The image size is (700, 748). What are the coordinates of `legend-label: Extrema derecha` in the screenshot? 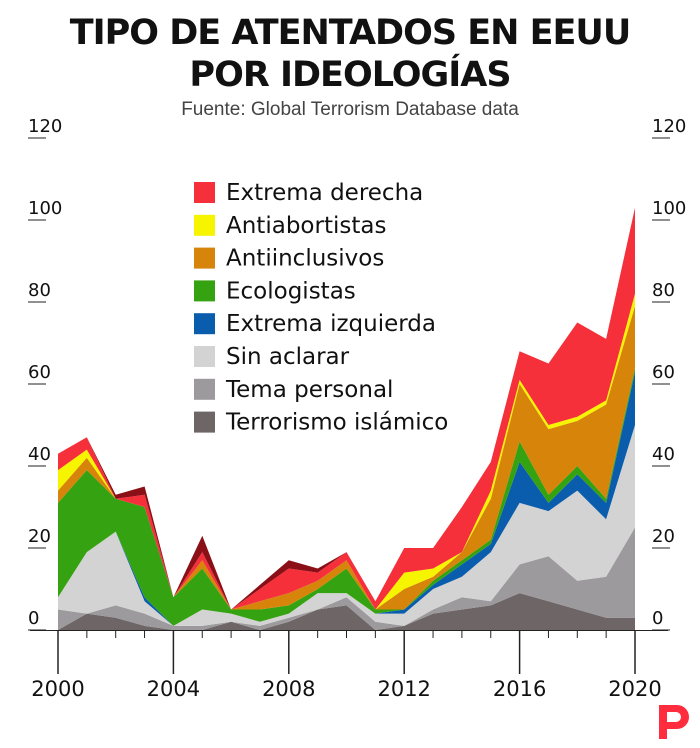 It's located at (324, 193).